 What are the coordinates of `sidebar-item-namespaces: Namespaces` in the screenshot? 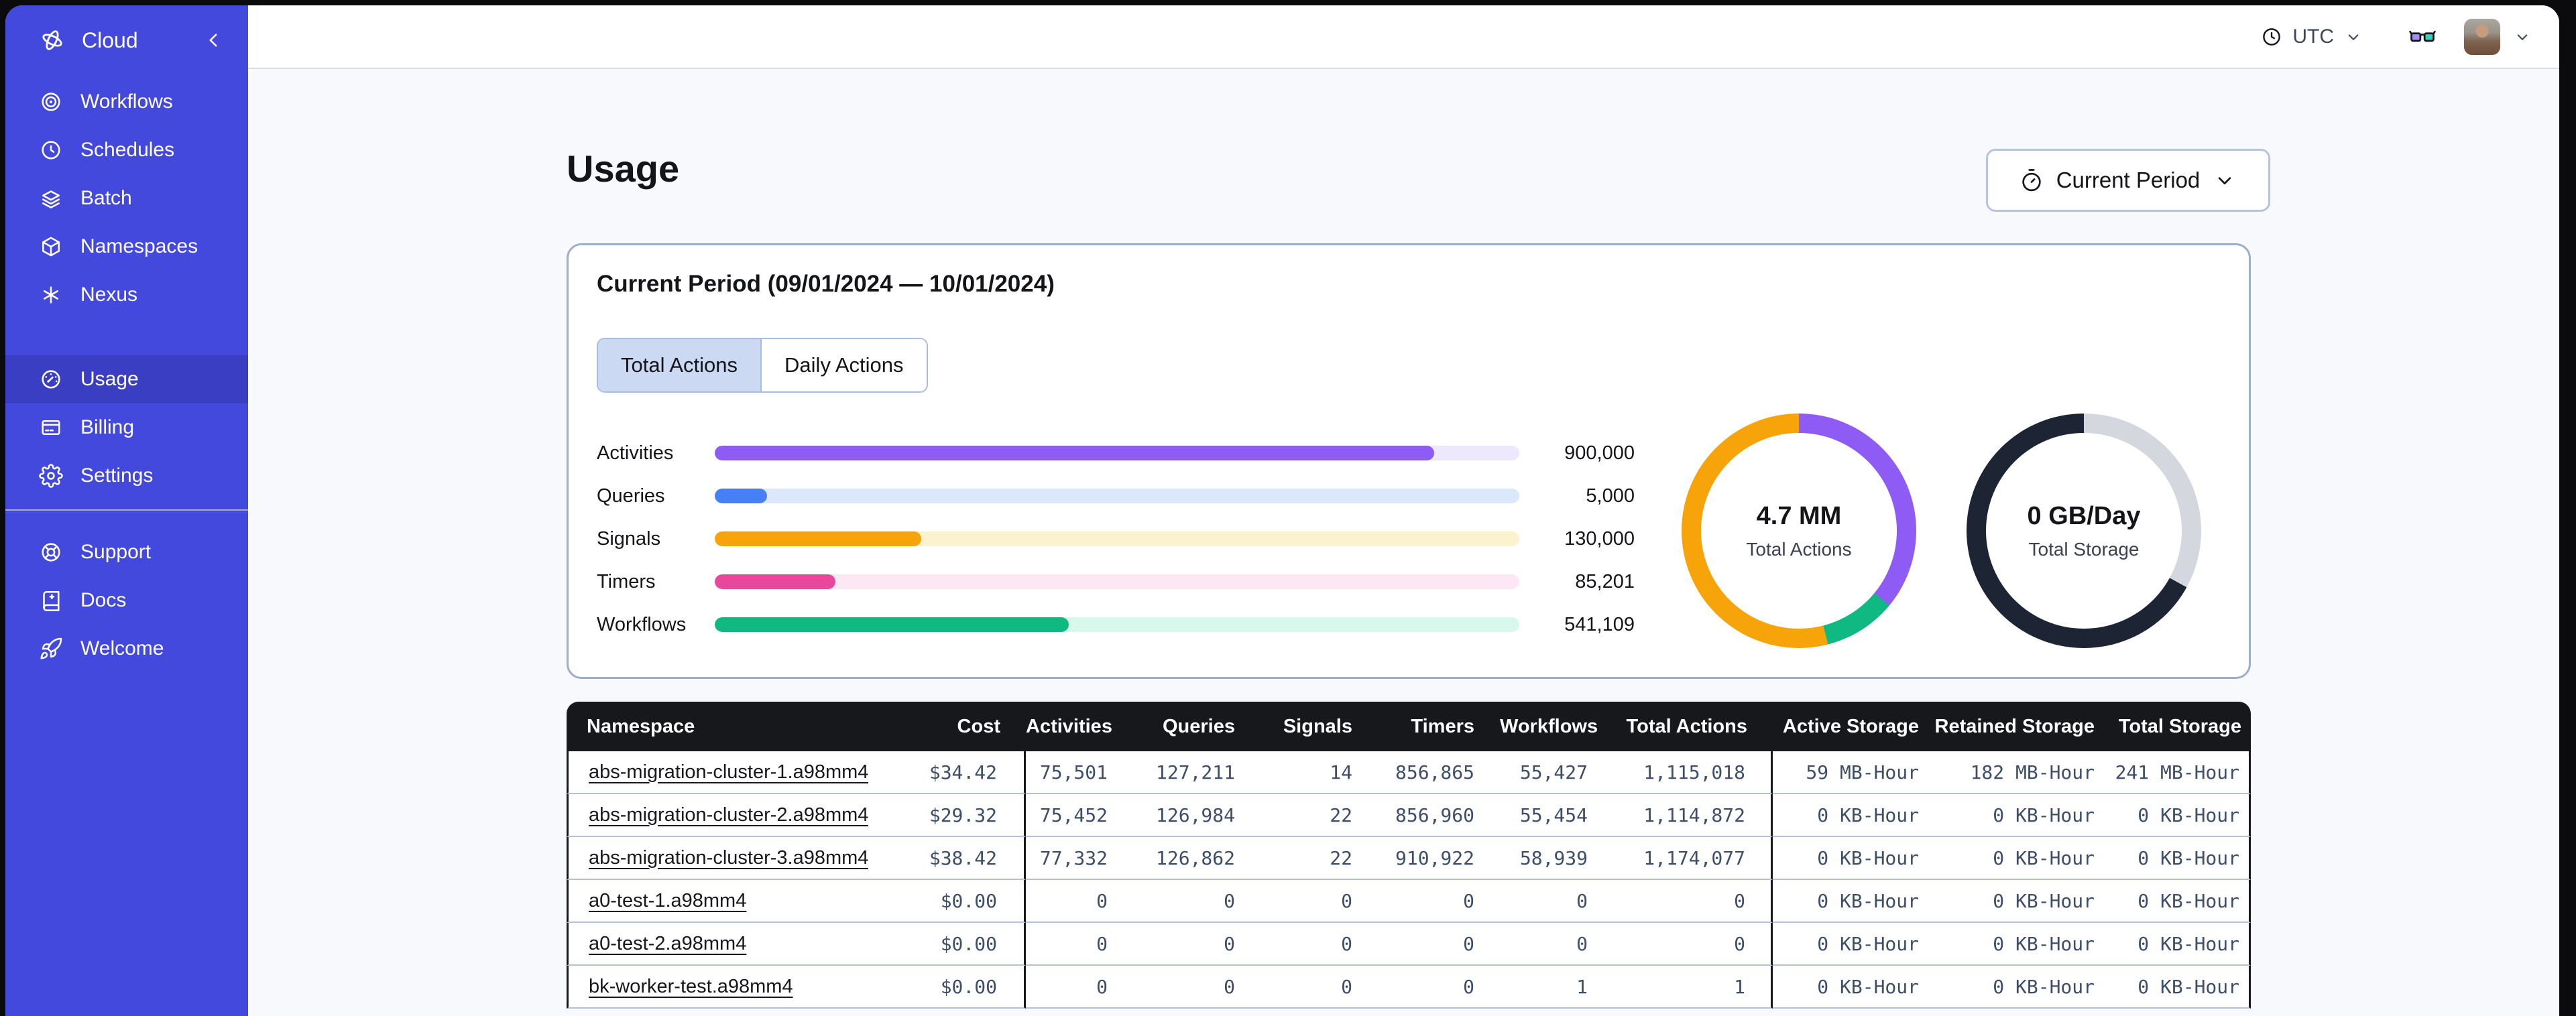 It's located at (126, 247).